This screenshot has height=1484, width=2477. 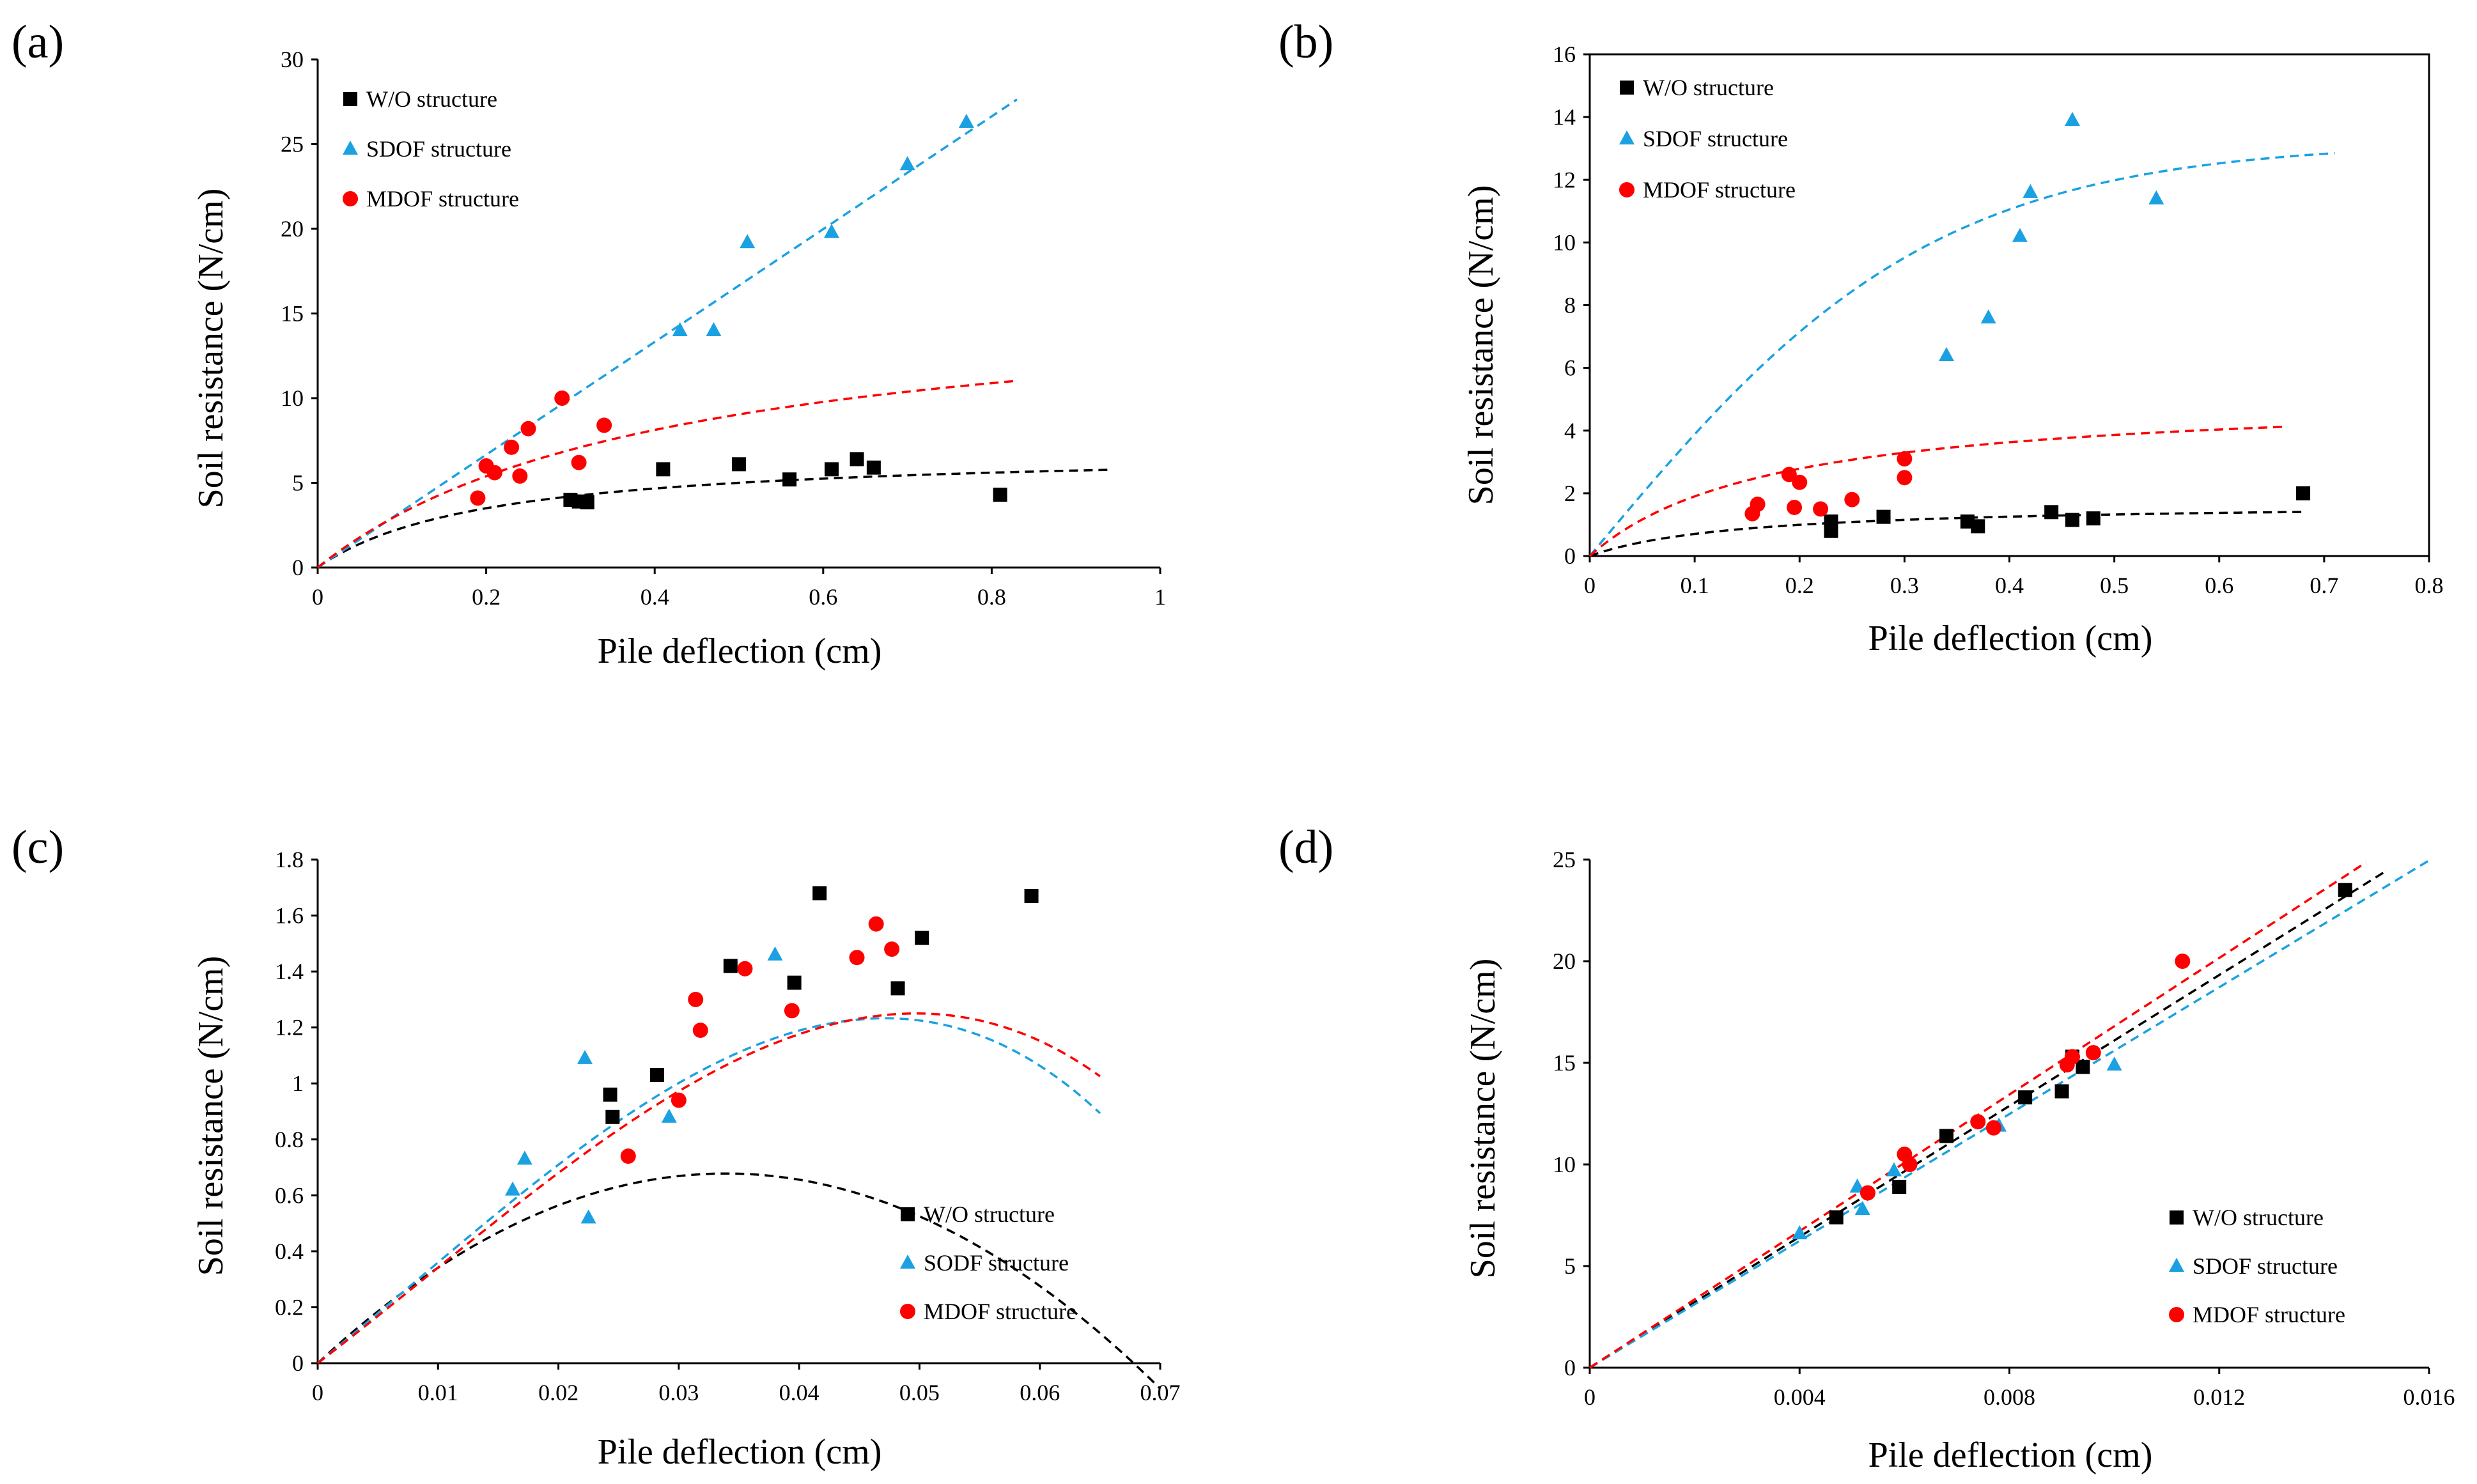 What do you see at coordinates (739, 589) in the screenshot?
I see `panel-a-xticks: 0 0.2 0.4 0.6 0.8 1` at bounding box center [739, 589].